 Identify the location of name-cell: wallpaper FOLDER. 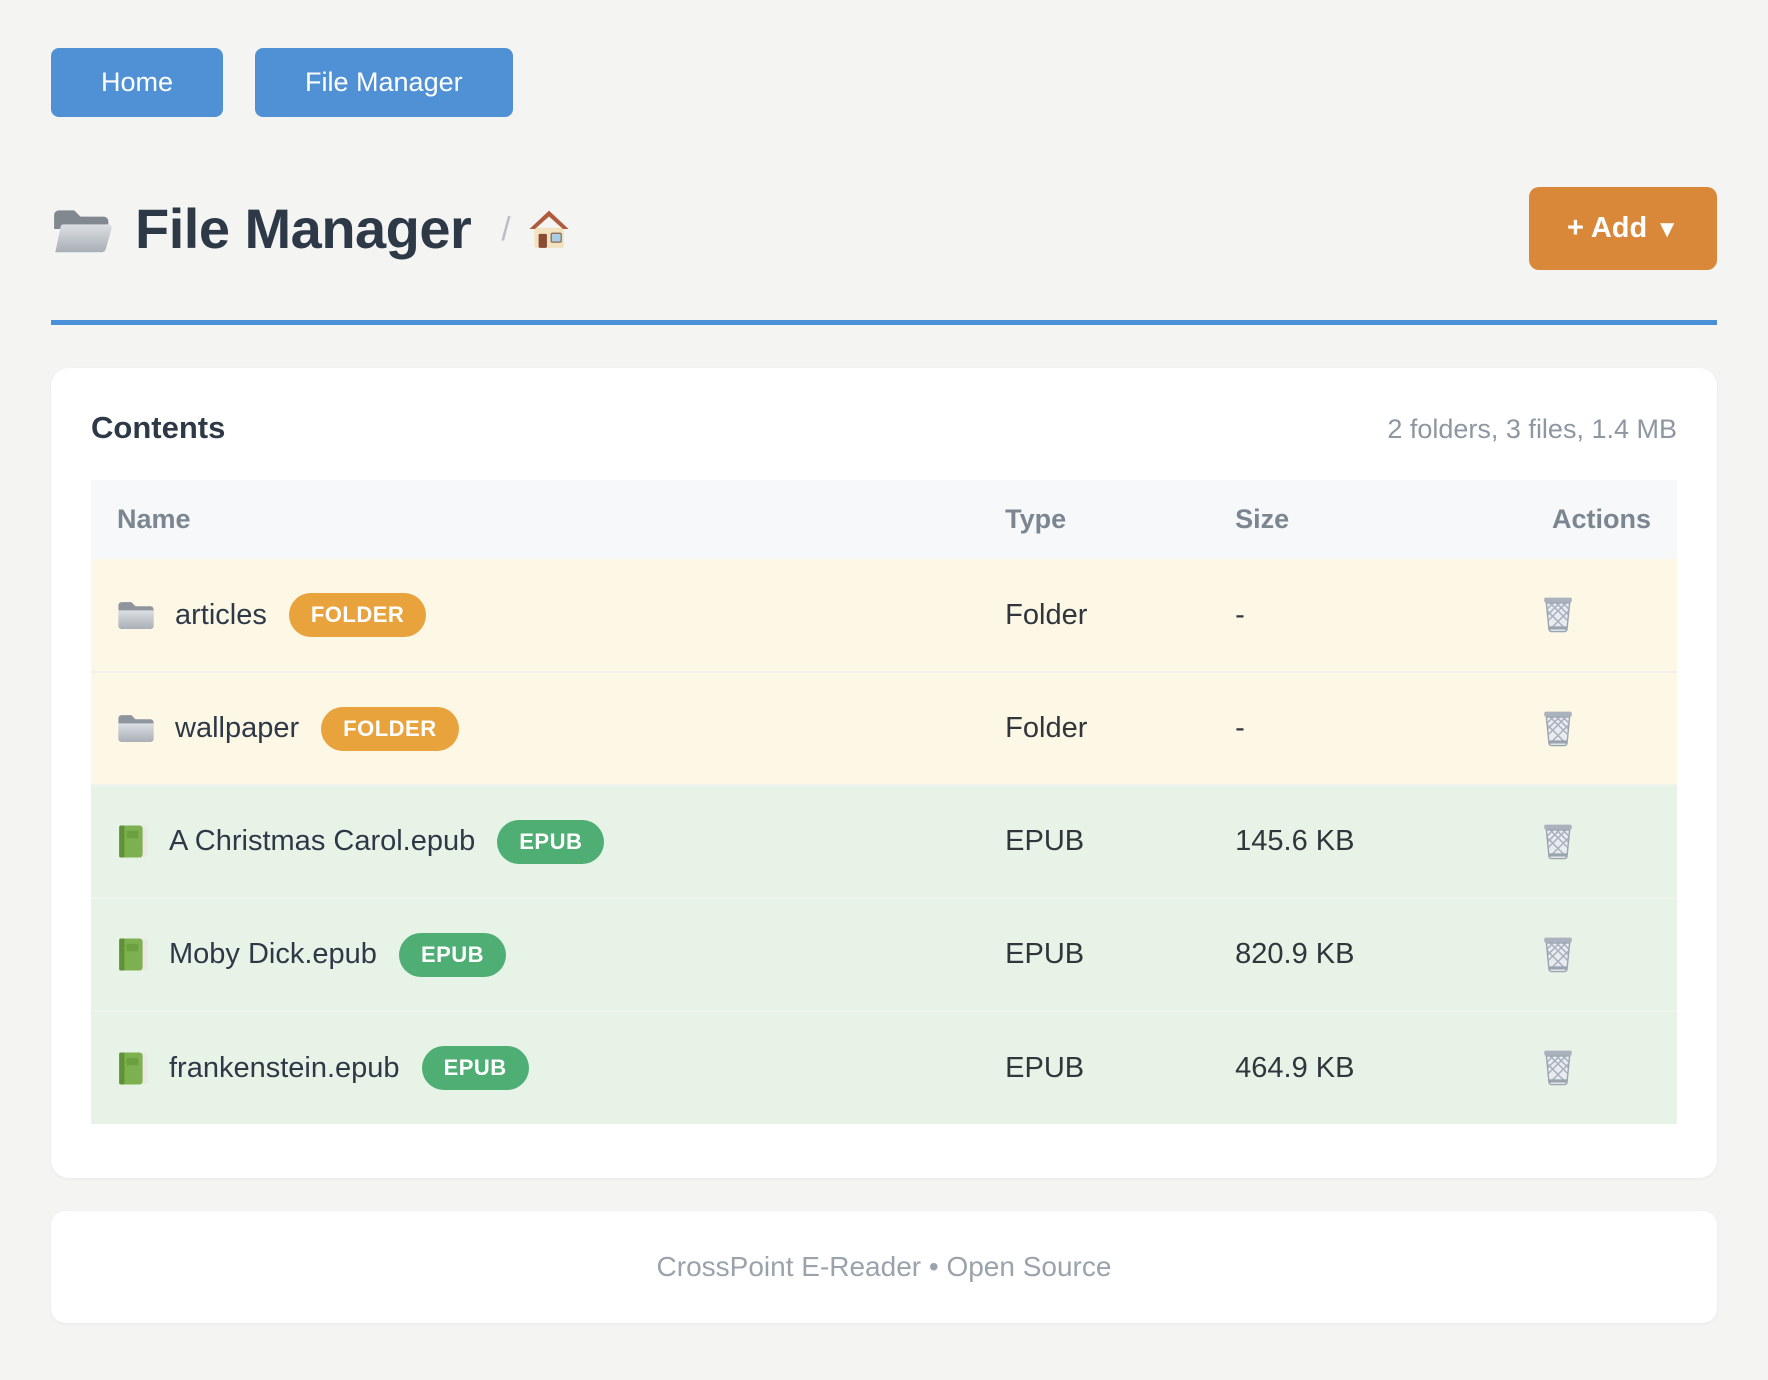
(535, 728).